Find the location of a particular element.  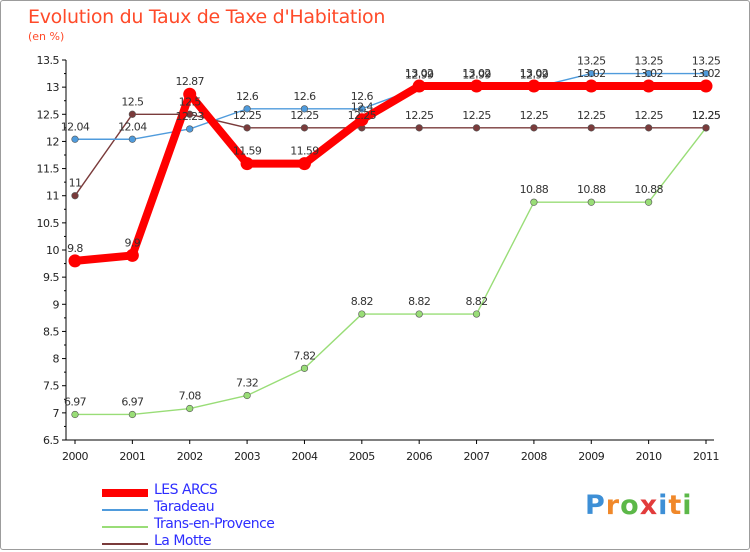

logo-letter: t is located at coordinates (675, 505).